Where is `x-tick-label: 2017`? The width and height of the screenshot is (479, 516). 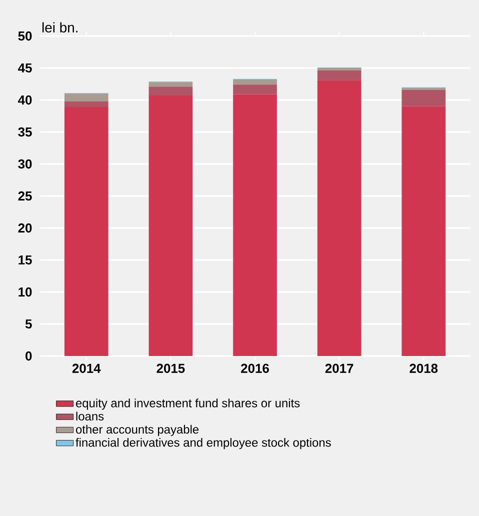
x-tick-label: 2017 is located at coordinates (339, 368).